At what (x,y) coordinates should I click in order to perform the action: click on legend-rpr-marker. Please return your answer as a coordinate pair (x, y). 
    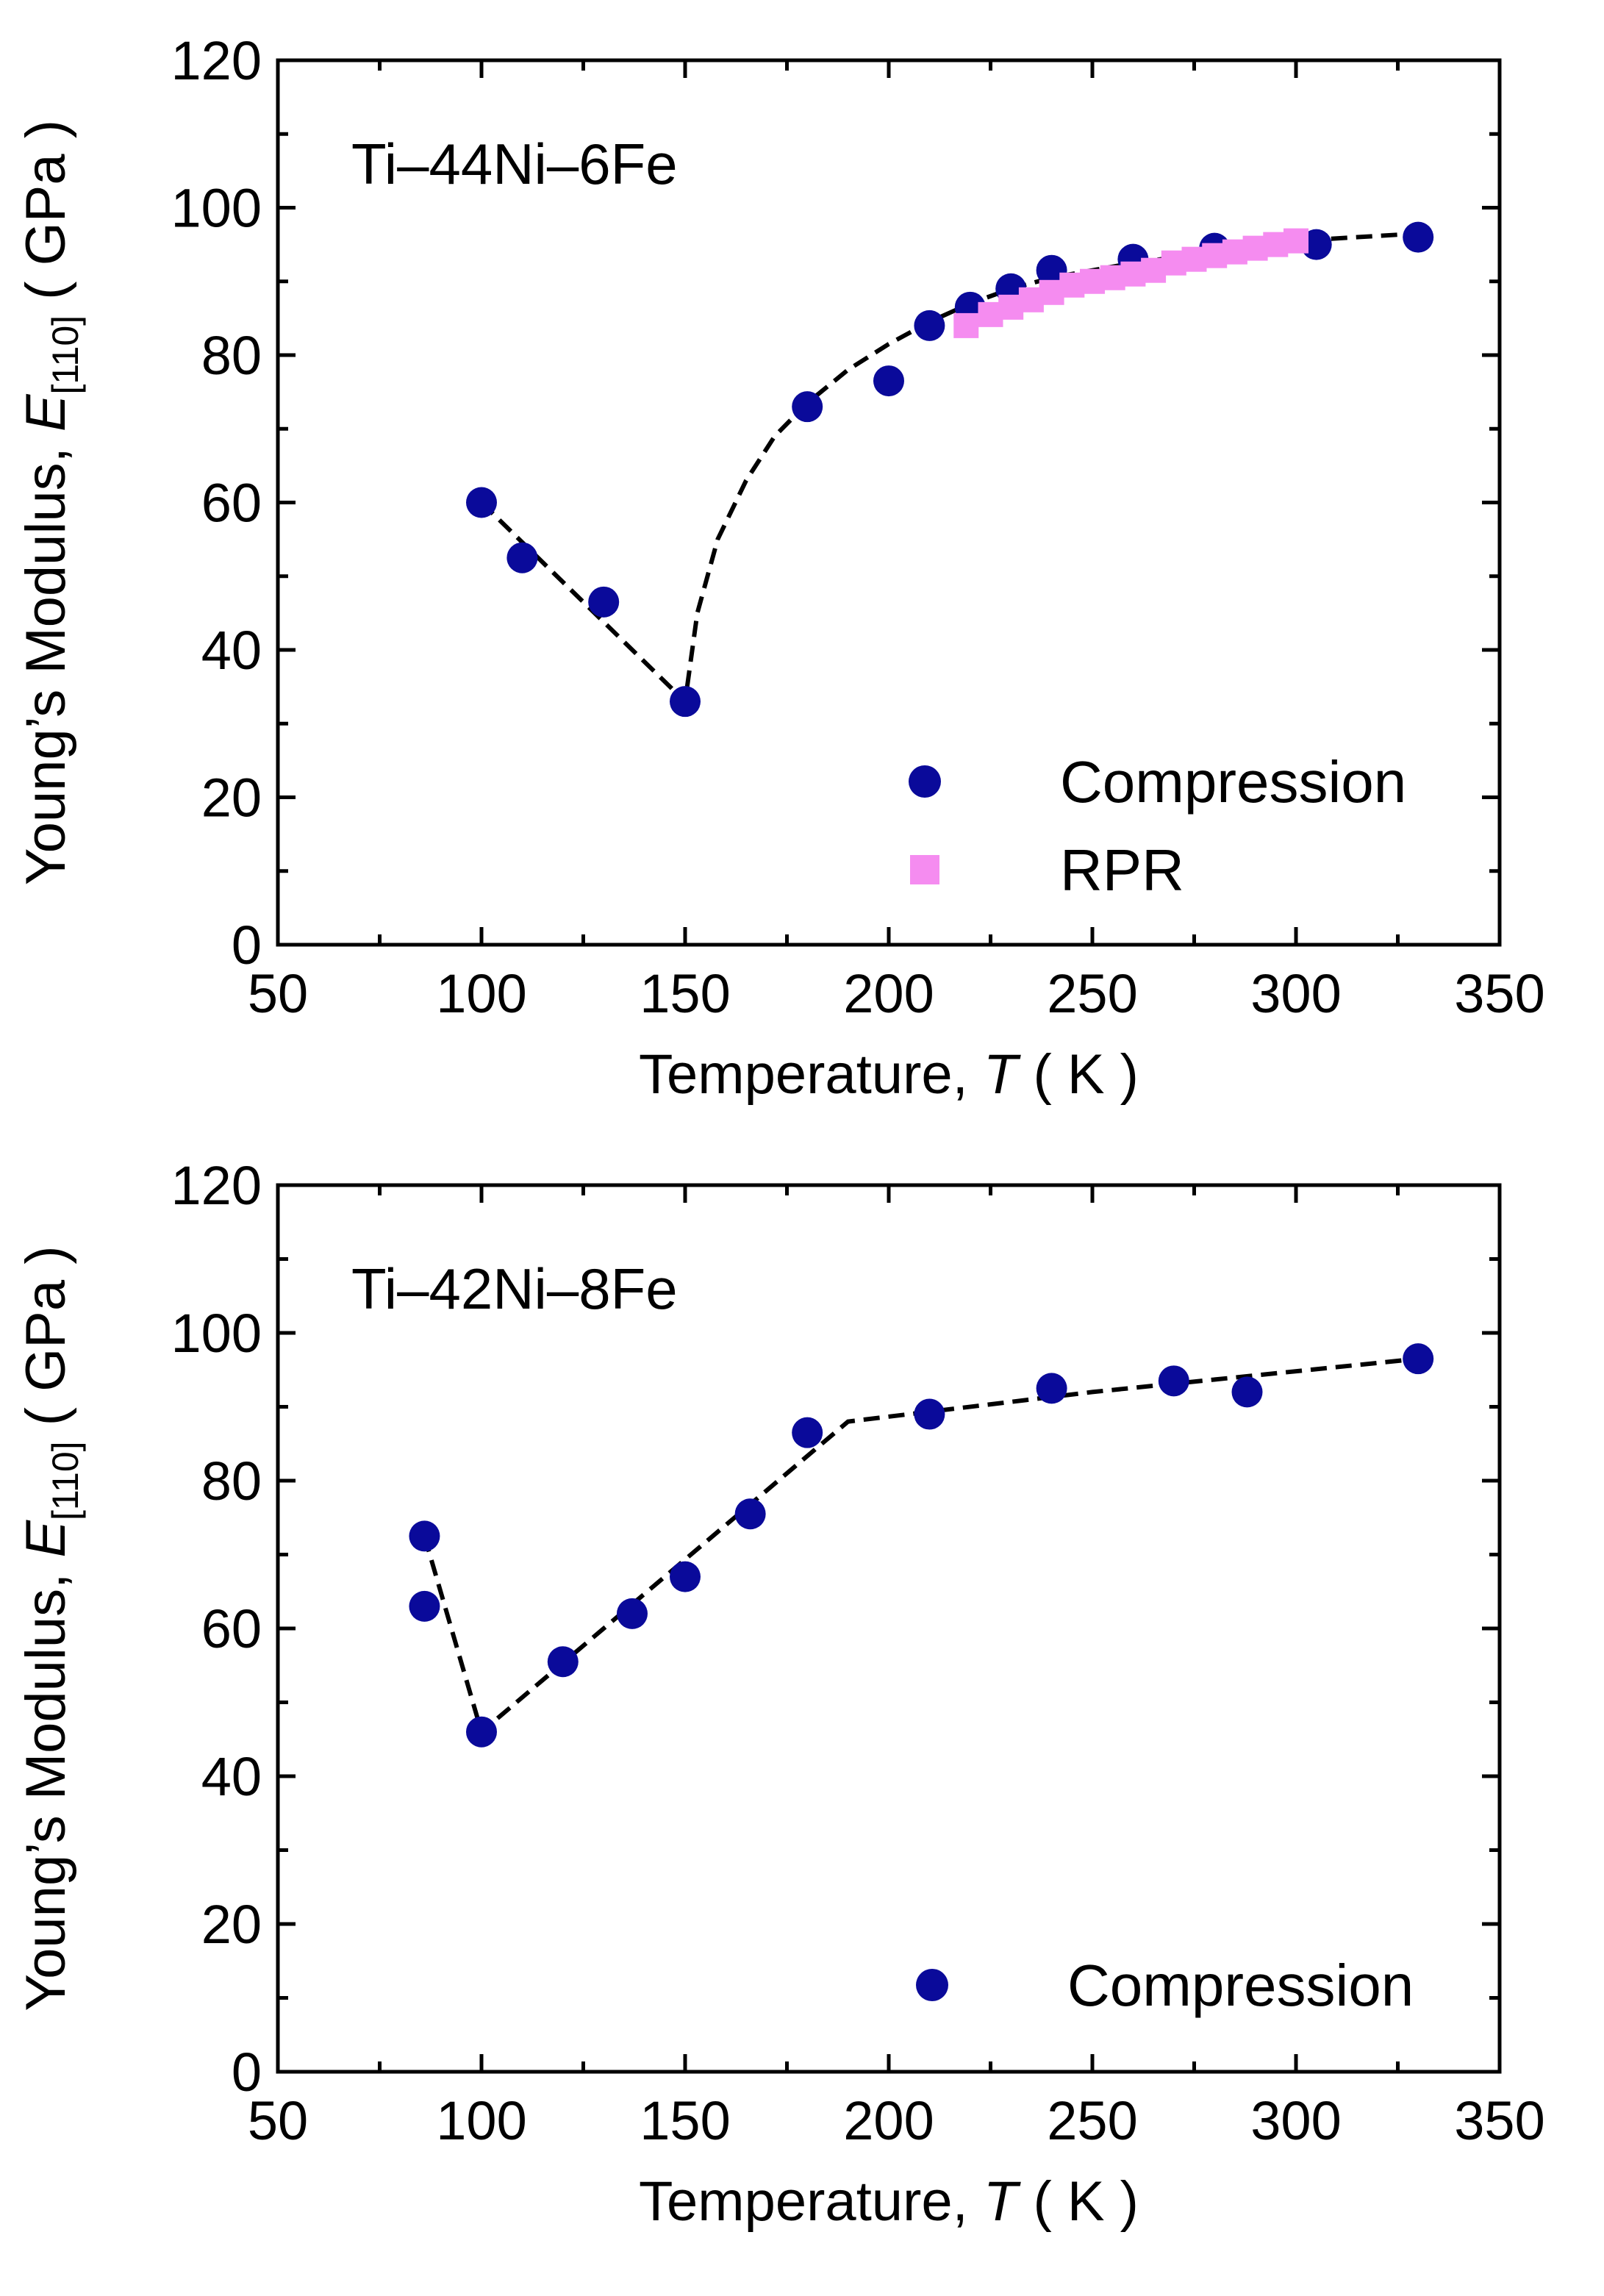
    Looking at the image, I should click on (924, 869).